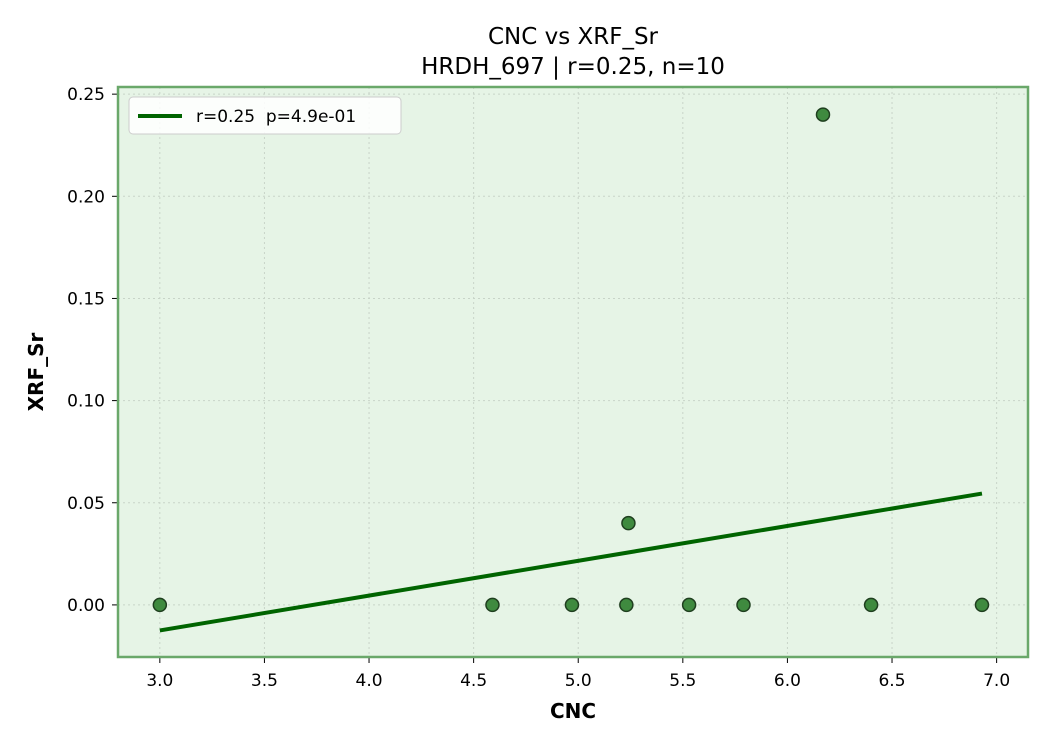 This screenshot has width=1050, height=750. What do you see at coordinates (86, 504) in the screenshot?
I see `y-tick-label: 0.05` at bounding box center [86, 504].